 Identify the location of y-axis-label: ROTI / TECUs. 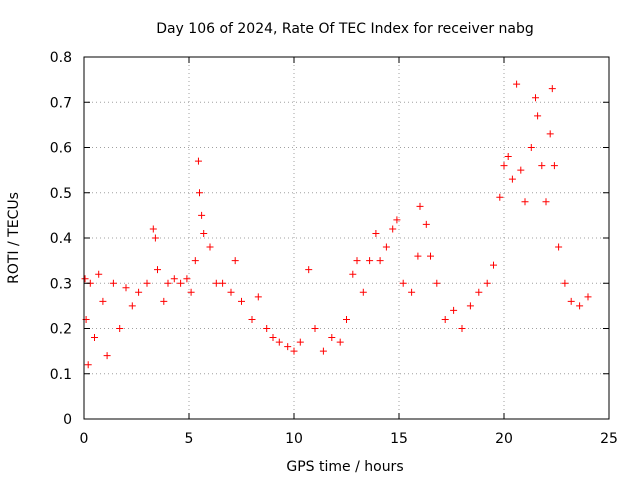
(14, 238).